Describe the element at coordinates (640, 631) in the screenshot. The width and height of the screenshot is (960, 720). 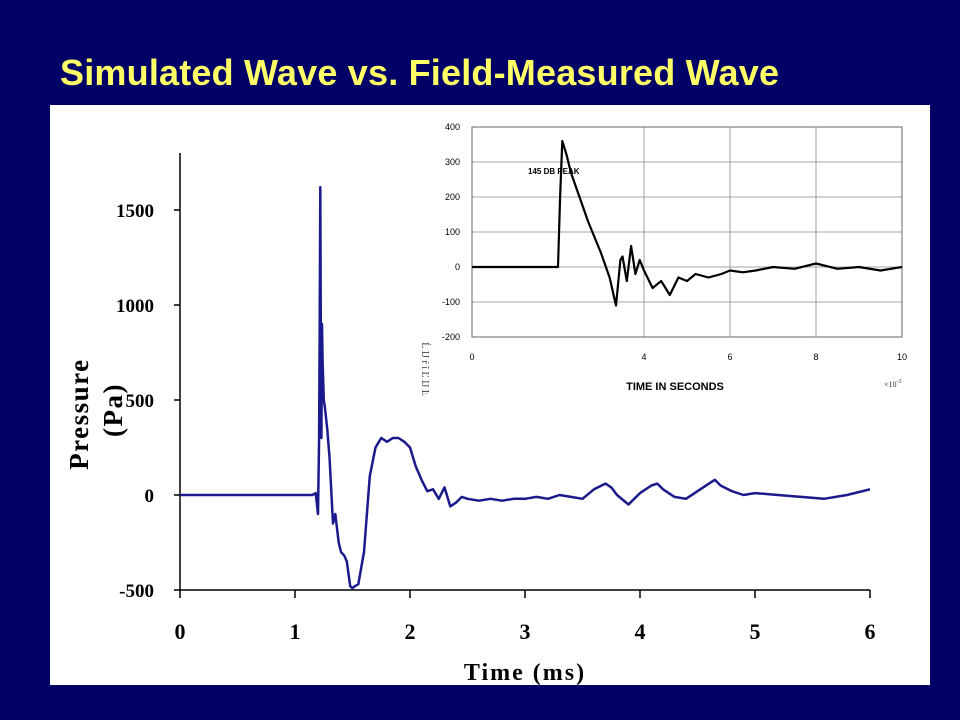
I see `main-x-tick-label-4: 4` at that location.